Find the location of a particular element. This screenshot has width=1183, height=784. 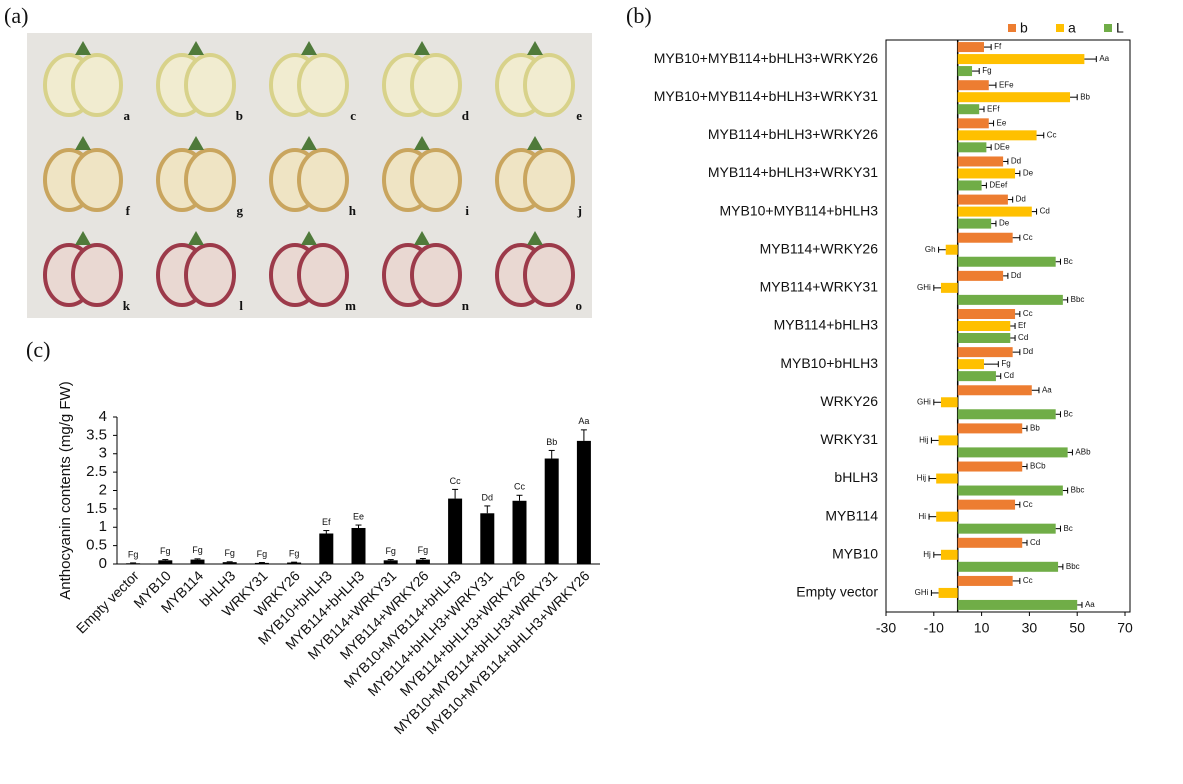

data-label: Ee is located at coordinates (358, 516).